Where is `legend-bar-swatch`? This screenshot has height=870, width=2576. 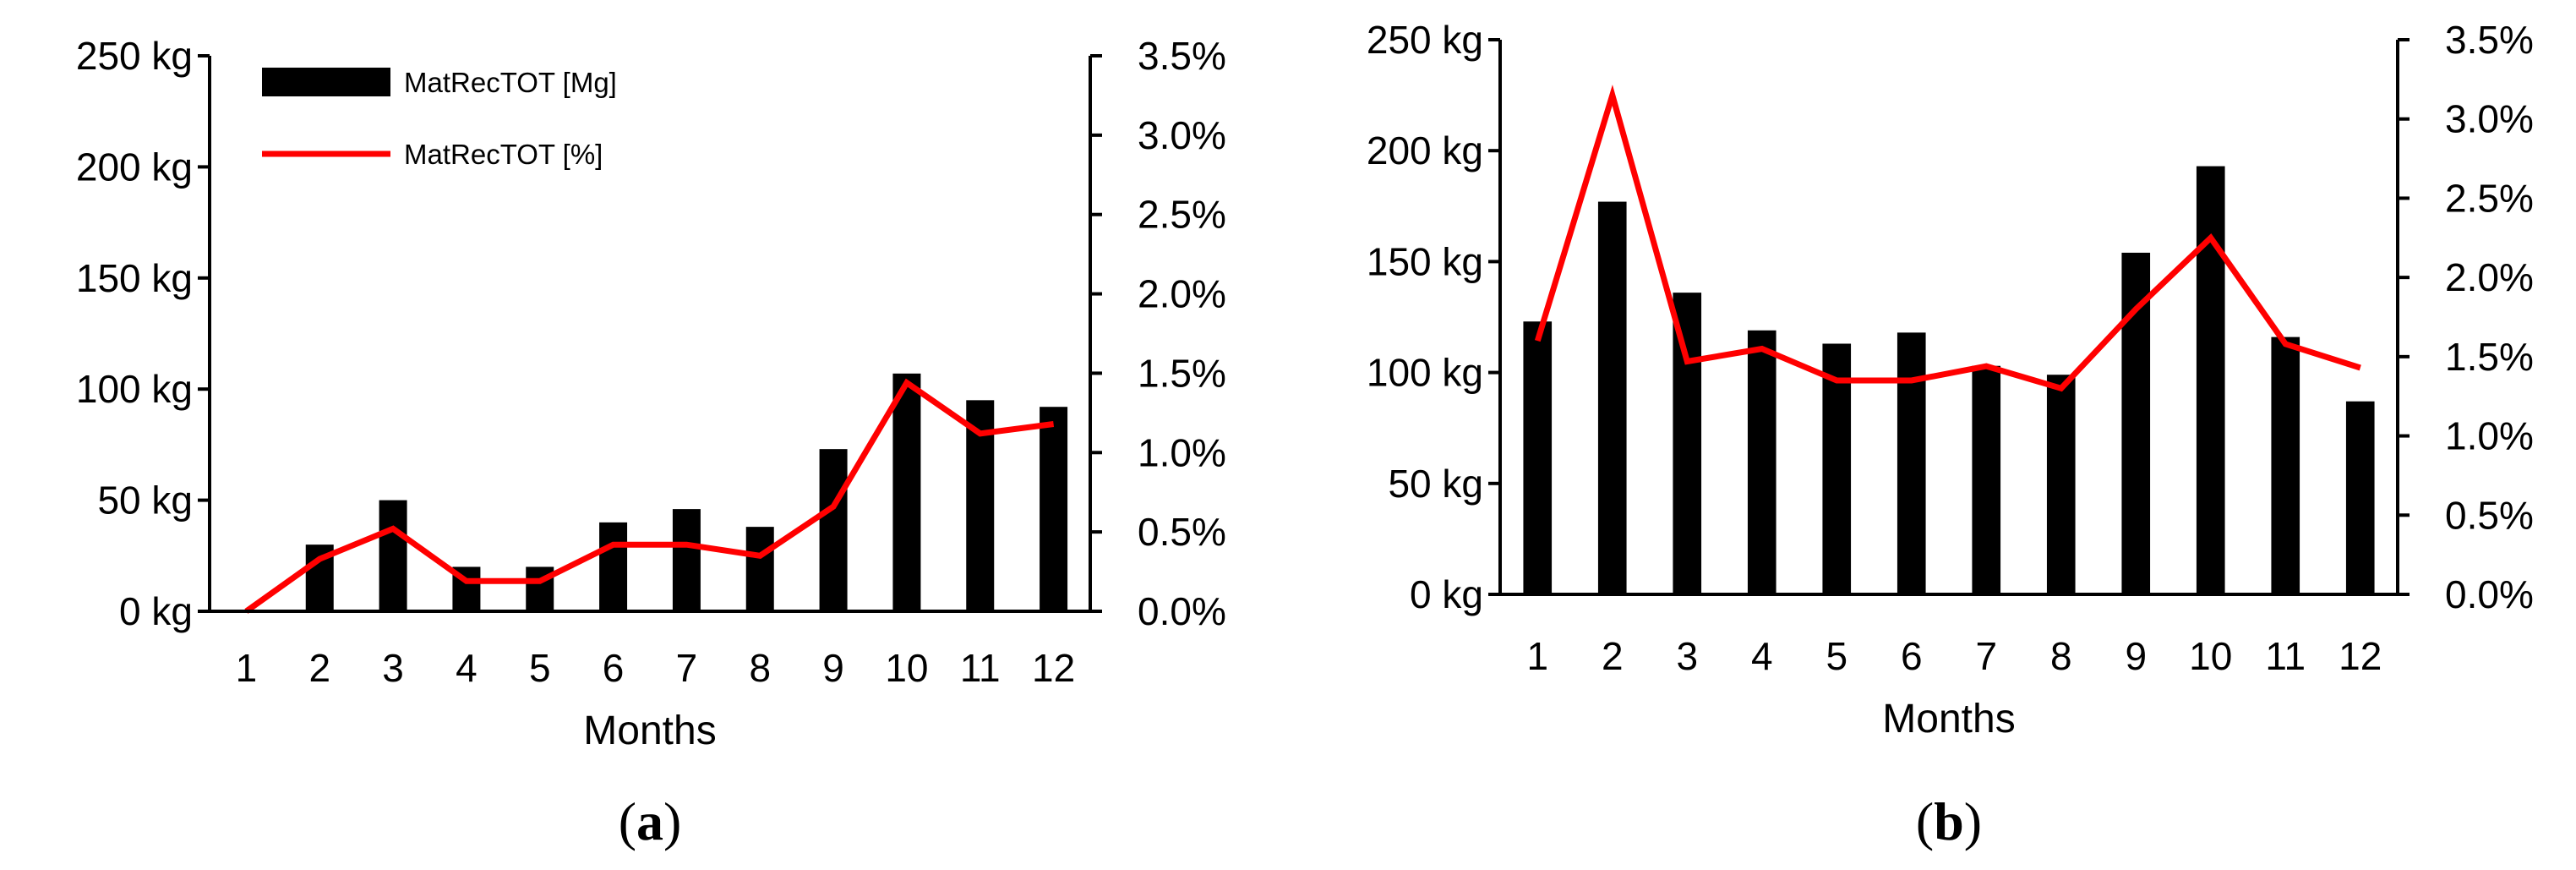
legend-bar-swatch is located at coordinates (326, 82).